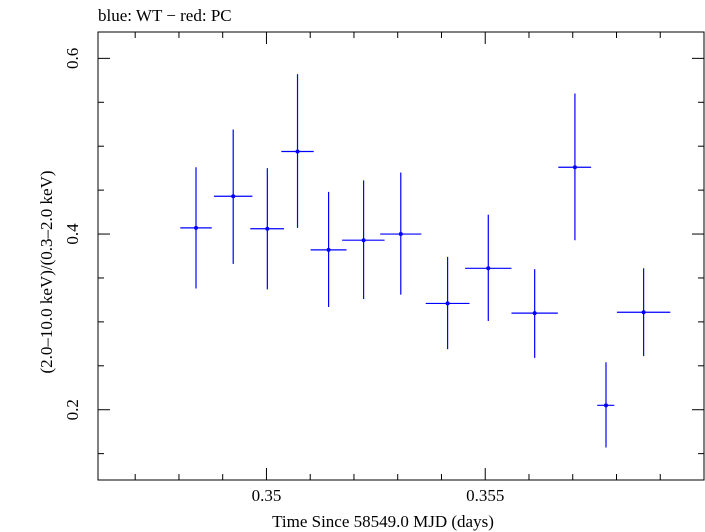 This screenshot has width=705, height=532. I want to click on x-tick-label: 0.35, so click(267, 495).